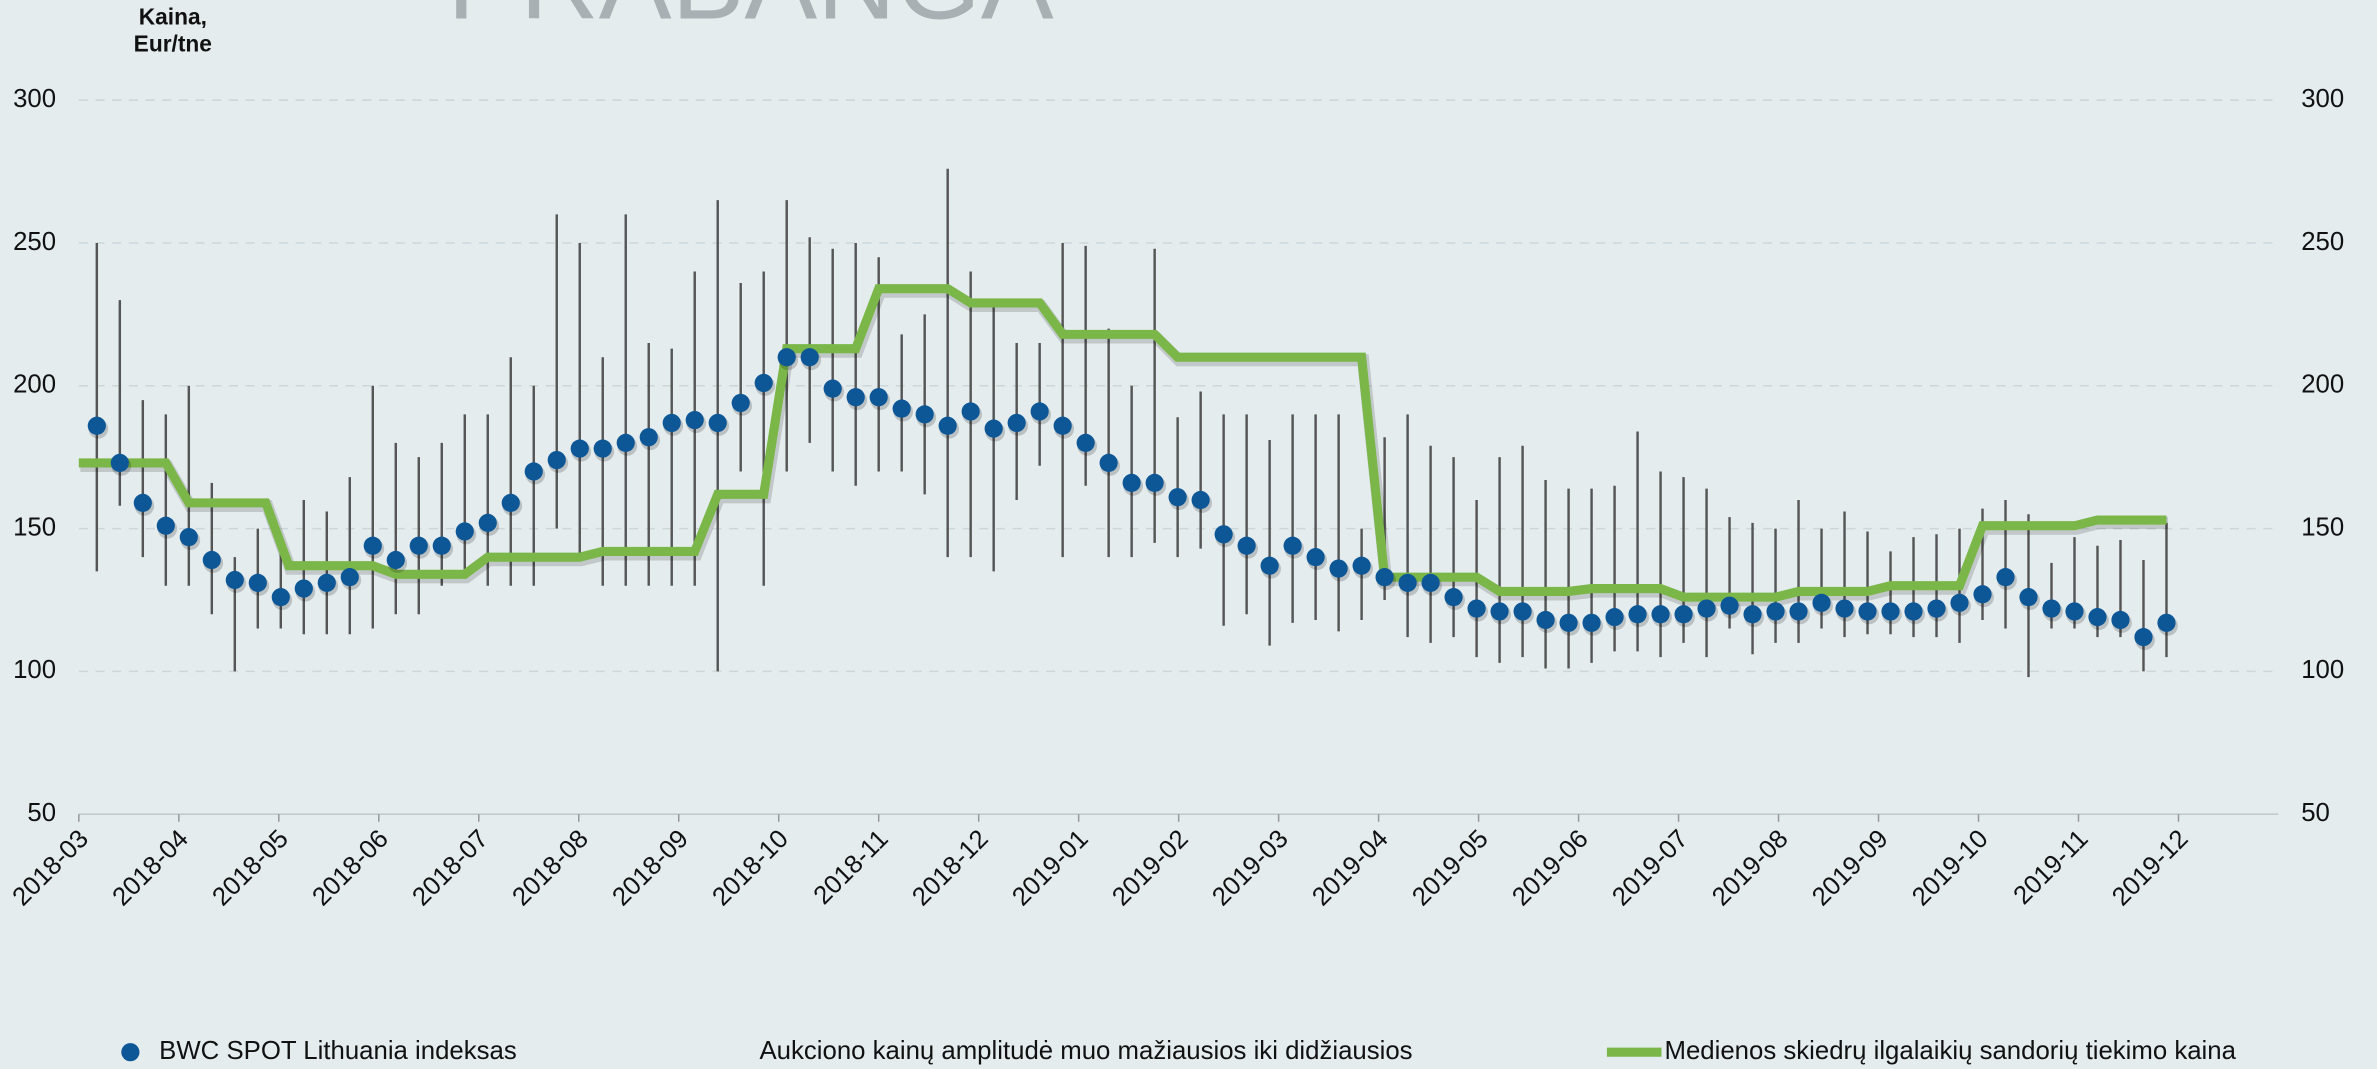 This screenshot has height=1069, width=2377. I want to click on y2-tick-label: 100, so click(2322, 670).